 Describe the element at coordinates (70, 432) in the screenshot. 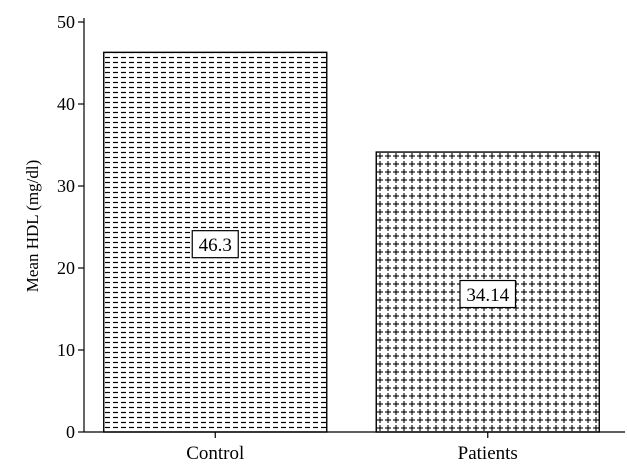

I see `y-tick-label: 0` at that location.